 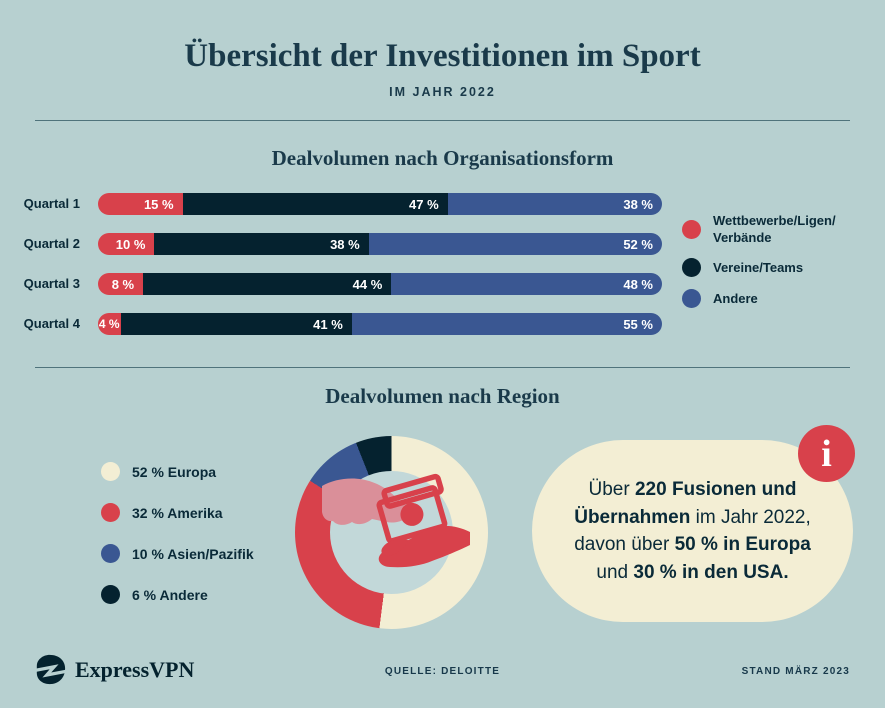 What do you see at coordinates (526, 284) in the screenshot?
I see `bar-segment-andere: 48 %` at bounding box center [526, 284].